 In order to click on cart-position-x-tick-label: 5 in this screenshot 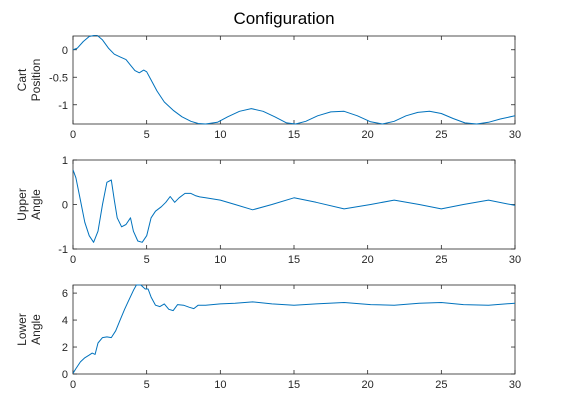, I will do `click(147, 135)`.